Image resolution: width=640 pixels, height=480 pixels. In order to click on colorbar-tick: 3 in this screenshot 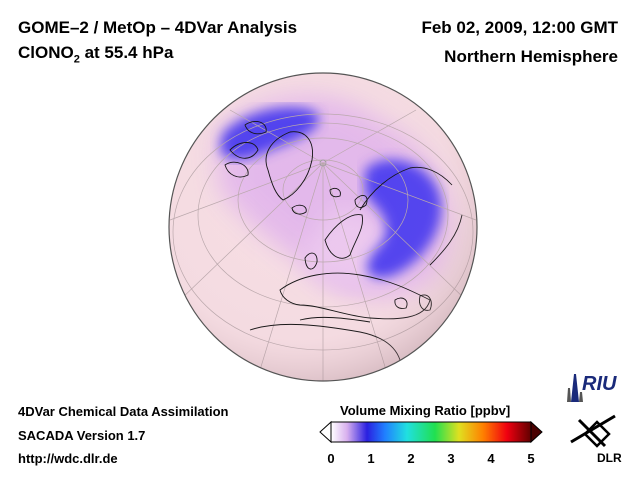, I will do `click(451, 458)`.